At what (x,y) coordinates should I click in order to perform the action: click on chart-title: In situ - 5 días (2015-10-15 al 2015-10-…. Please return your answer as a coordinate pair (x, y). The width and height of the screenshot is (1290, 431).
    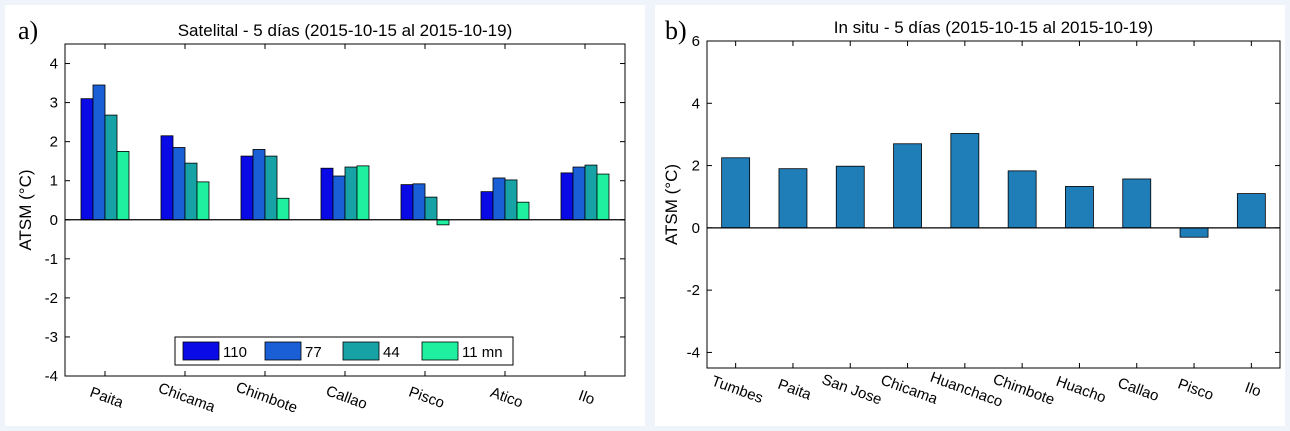
    Looking at the image, I should click on (993, 27).